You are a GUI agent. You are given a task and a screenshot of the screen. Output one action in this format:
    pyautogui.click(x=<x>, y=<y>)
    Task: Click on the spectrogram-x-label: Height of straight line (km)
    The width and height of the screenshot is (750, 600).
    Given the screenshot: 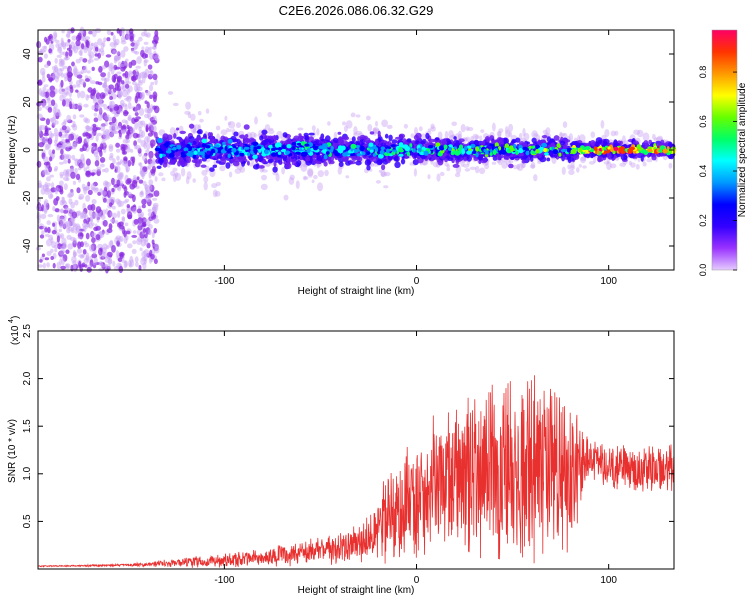 What is the action you would take?
    pyautogui.click(x=356, y=291)
    